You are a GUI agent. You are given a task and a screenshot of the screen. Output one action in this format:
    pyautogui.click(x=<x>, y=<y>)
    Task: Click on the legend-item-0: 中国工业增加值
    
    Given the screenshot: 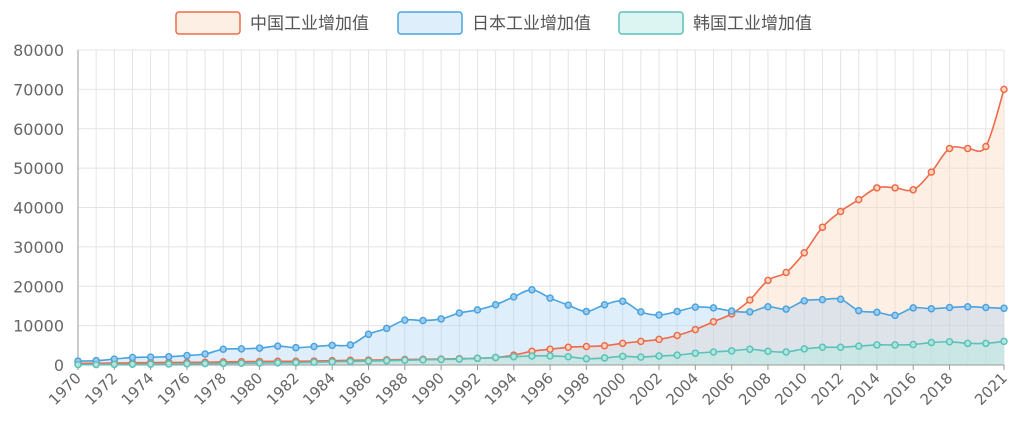 What is the action you would take?
    pyautogui.click(x=272, y=23)
    